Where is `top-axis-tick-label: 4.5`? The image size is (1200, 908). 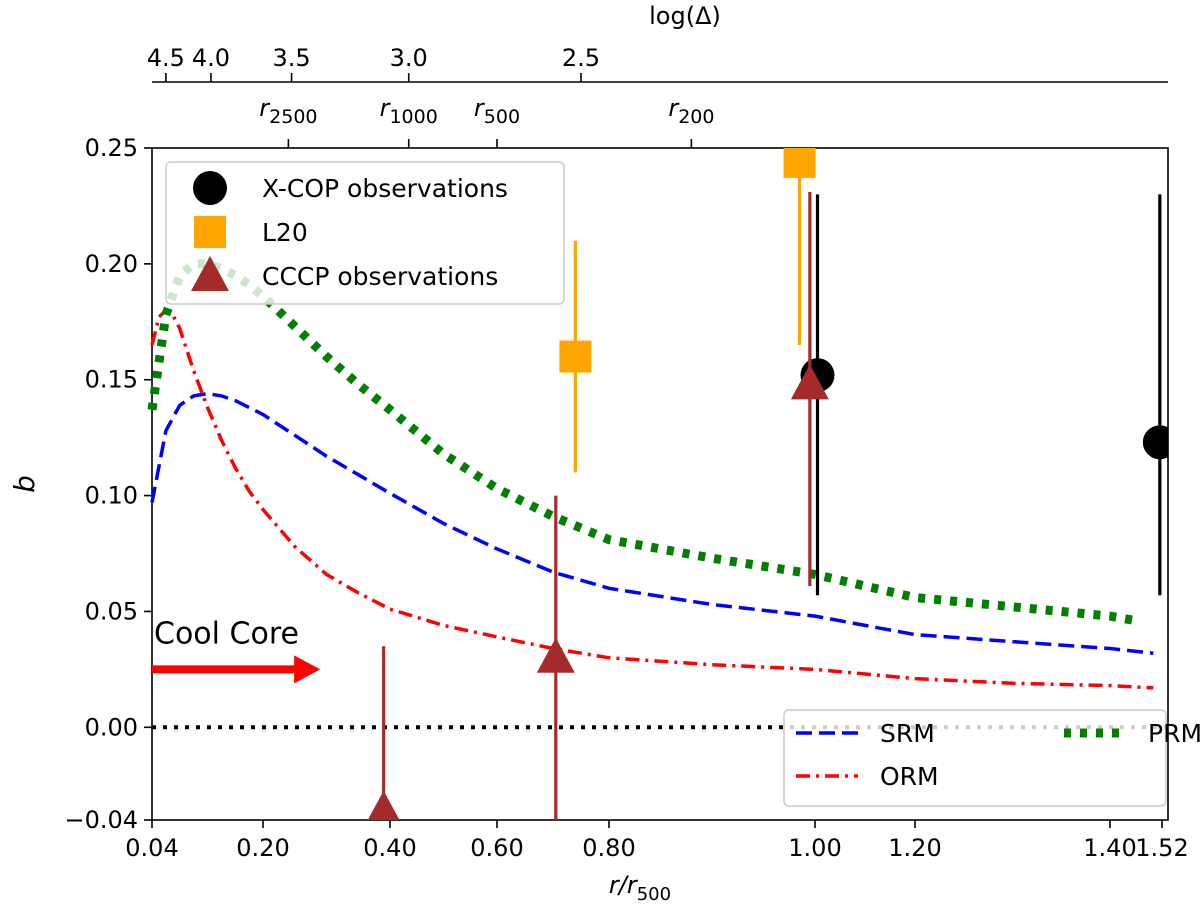 top-axis-tick-label: 4.5 is located at coordinates (166, 58).